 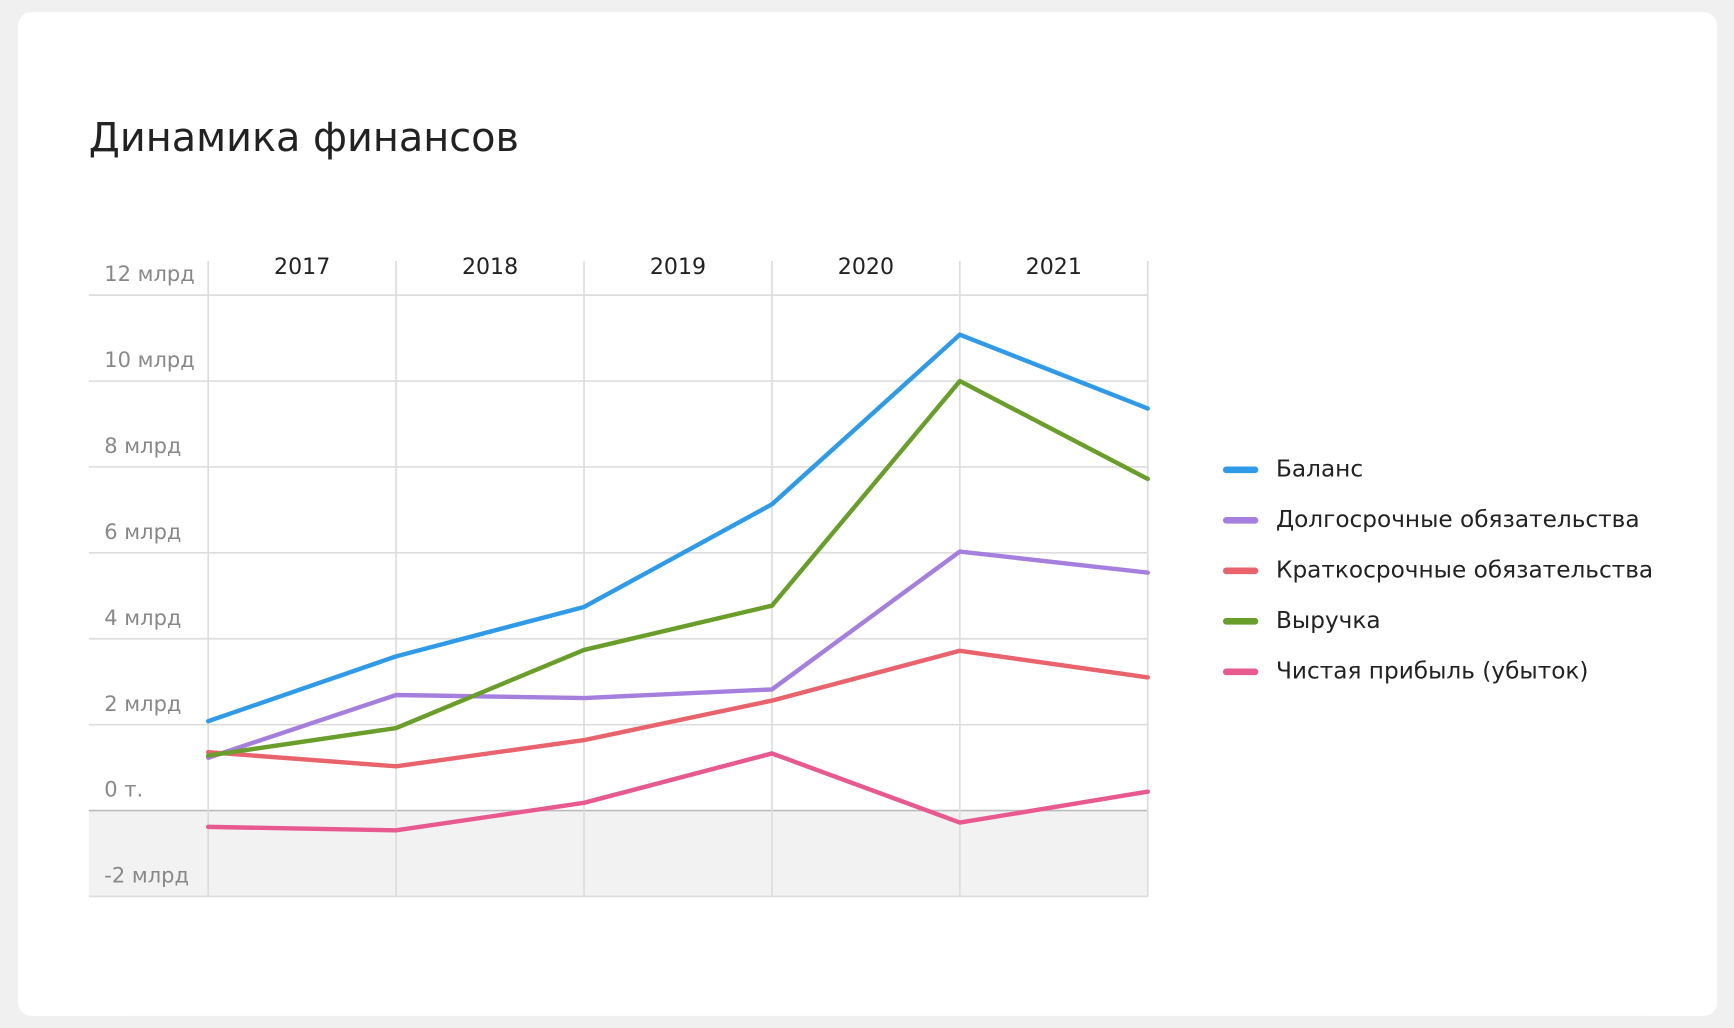 What do you see at coordinates (142, 618) in the screenshot?
I see `y-tick-label: 4 млрд` at bounding box center [142, 618].